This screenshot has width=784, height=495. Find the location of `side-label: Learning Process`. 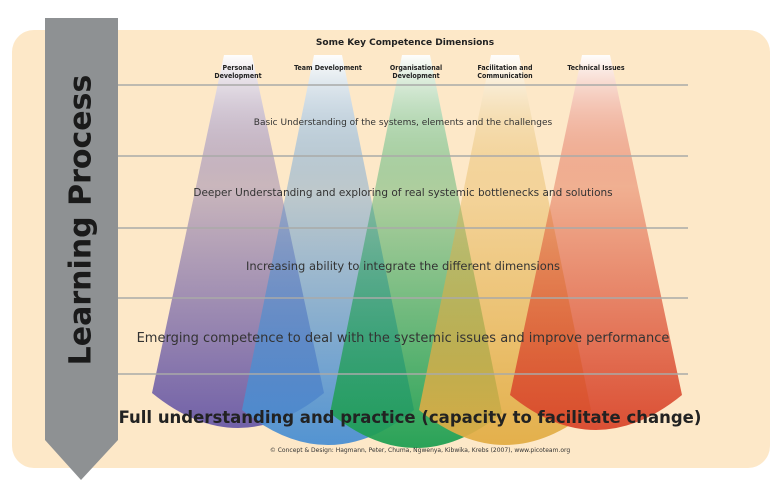

side-label: Learning Process is located at coordinates (81, 220).